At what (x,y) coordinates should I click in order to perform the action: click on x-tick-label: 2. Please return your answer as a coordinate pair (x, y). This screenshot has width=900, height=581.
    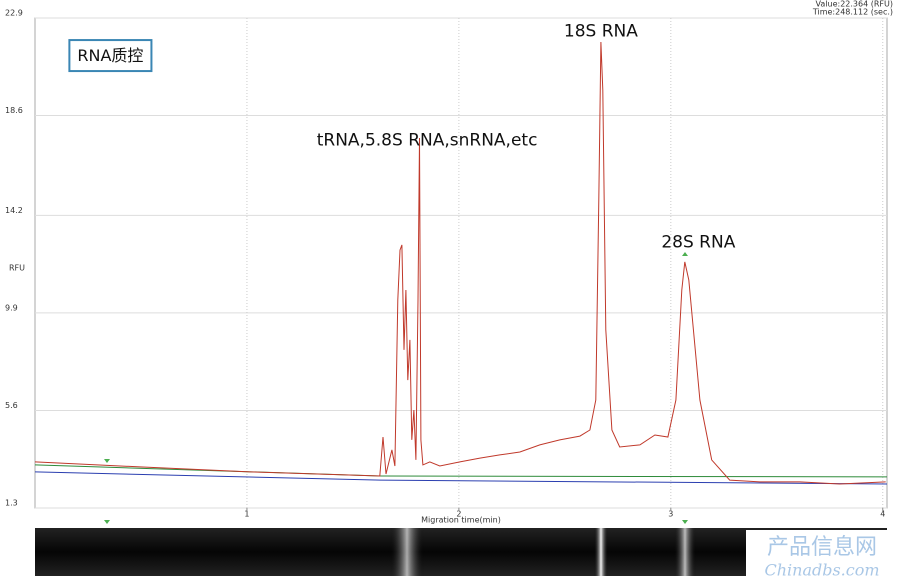
    Looking at the image, I should click on (458, 514).